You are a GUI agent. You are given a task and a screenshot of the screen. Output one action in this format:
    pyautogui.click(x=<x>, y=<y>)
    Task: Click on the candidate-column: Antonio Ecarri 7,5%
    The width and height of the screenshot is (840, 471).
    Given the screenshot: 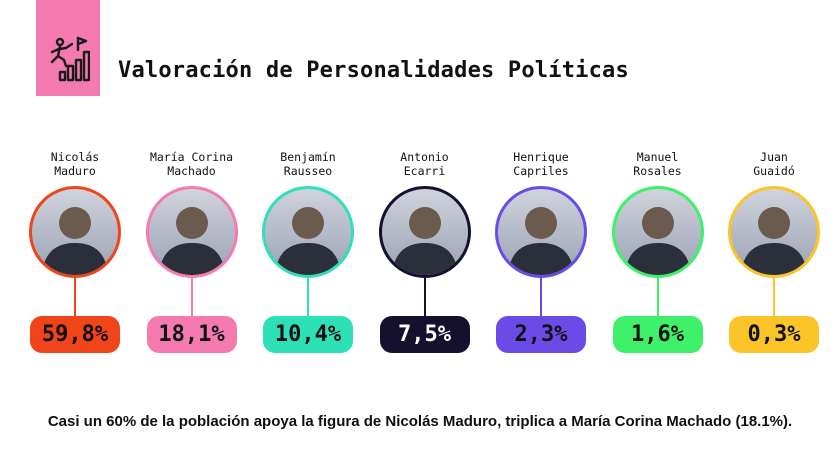 What is the action you would take?
    pyautogui.click(x=425, y=180)
    